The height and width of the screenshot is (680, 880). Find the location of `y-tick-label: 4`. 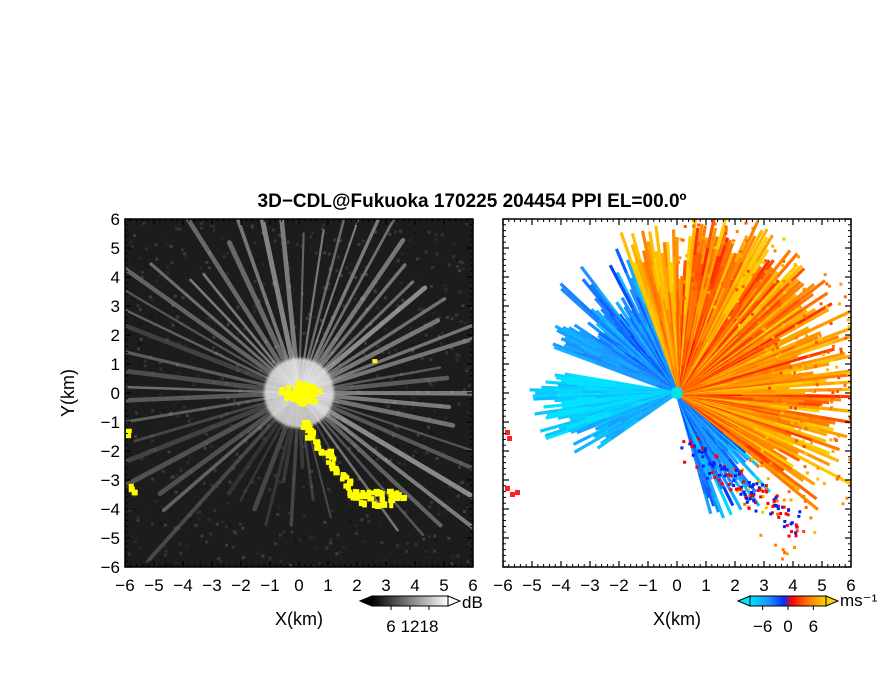

y-tick-label: 4 is located at coordinates (115, 277).